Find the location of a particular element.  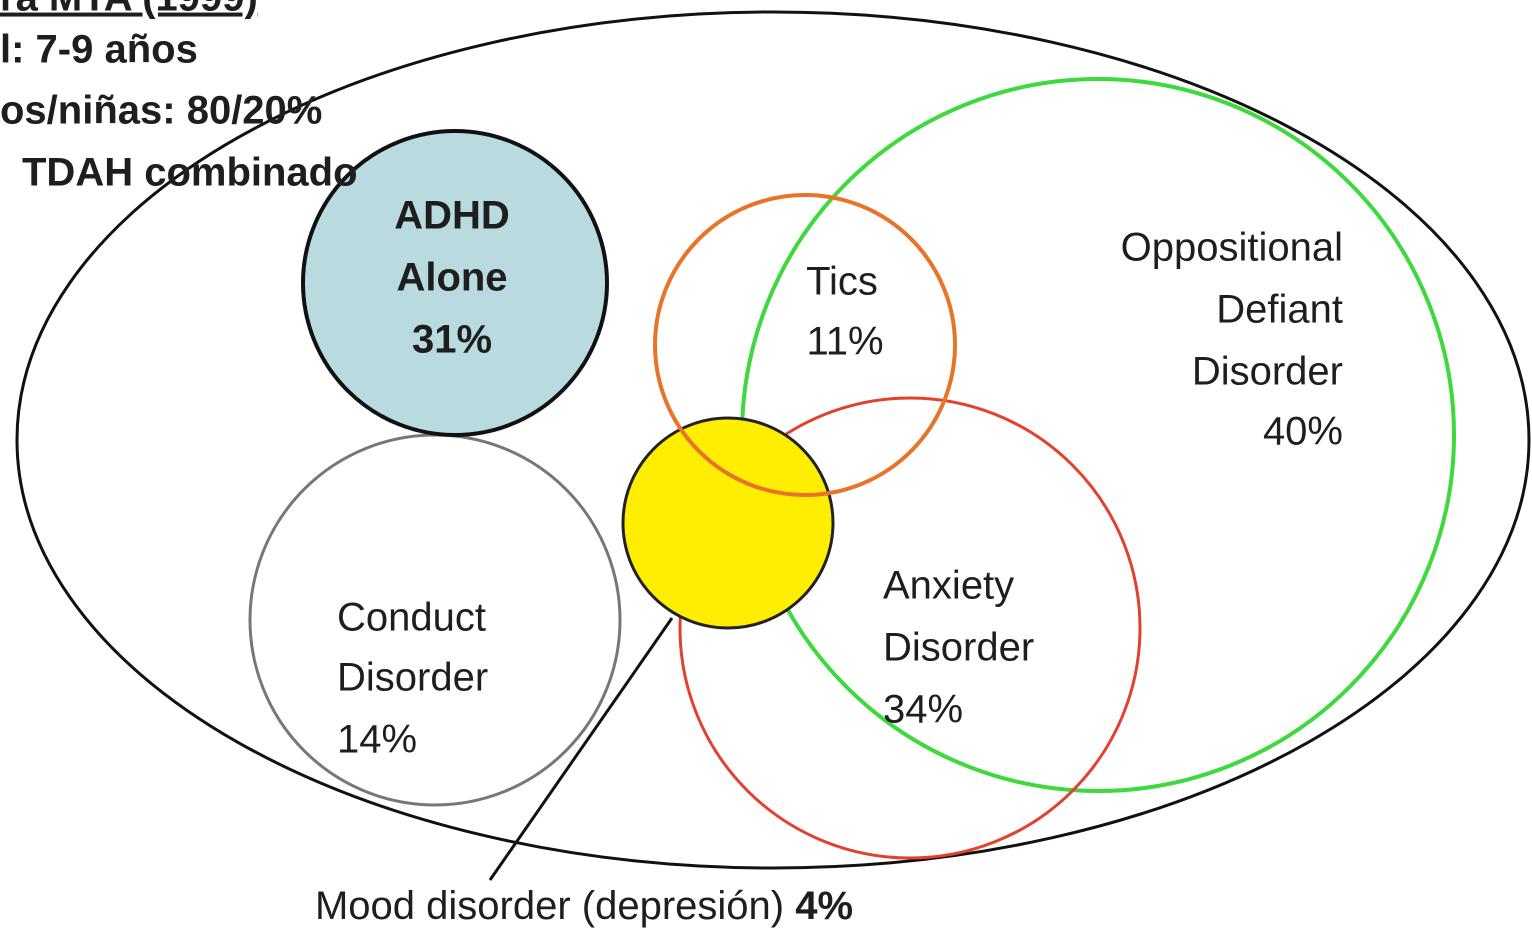

conduct-label: Conduct Disorder 14% is located at coordinates (412, 679).